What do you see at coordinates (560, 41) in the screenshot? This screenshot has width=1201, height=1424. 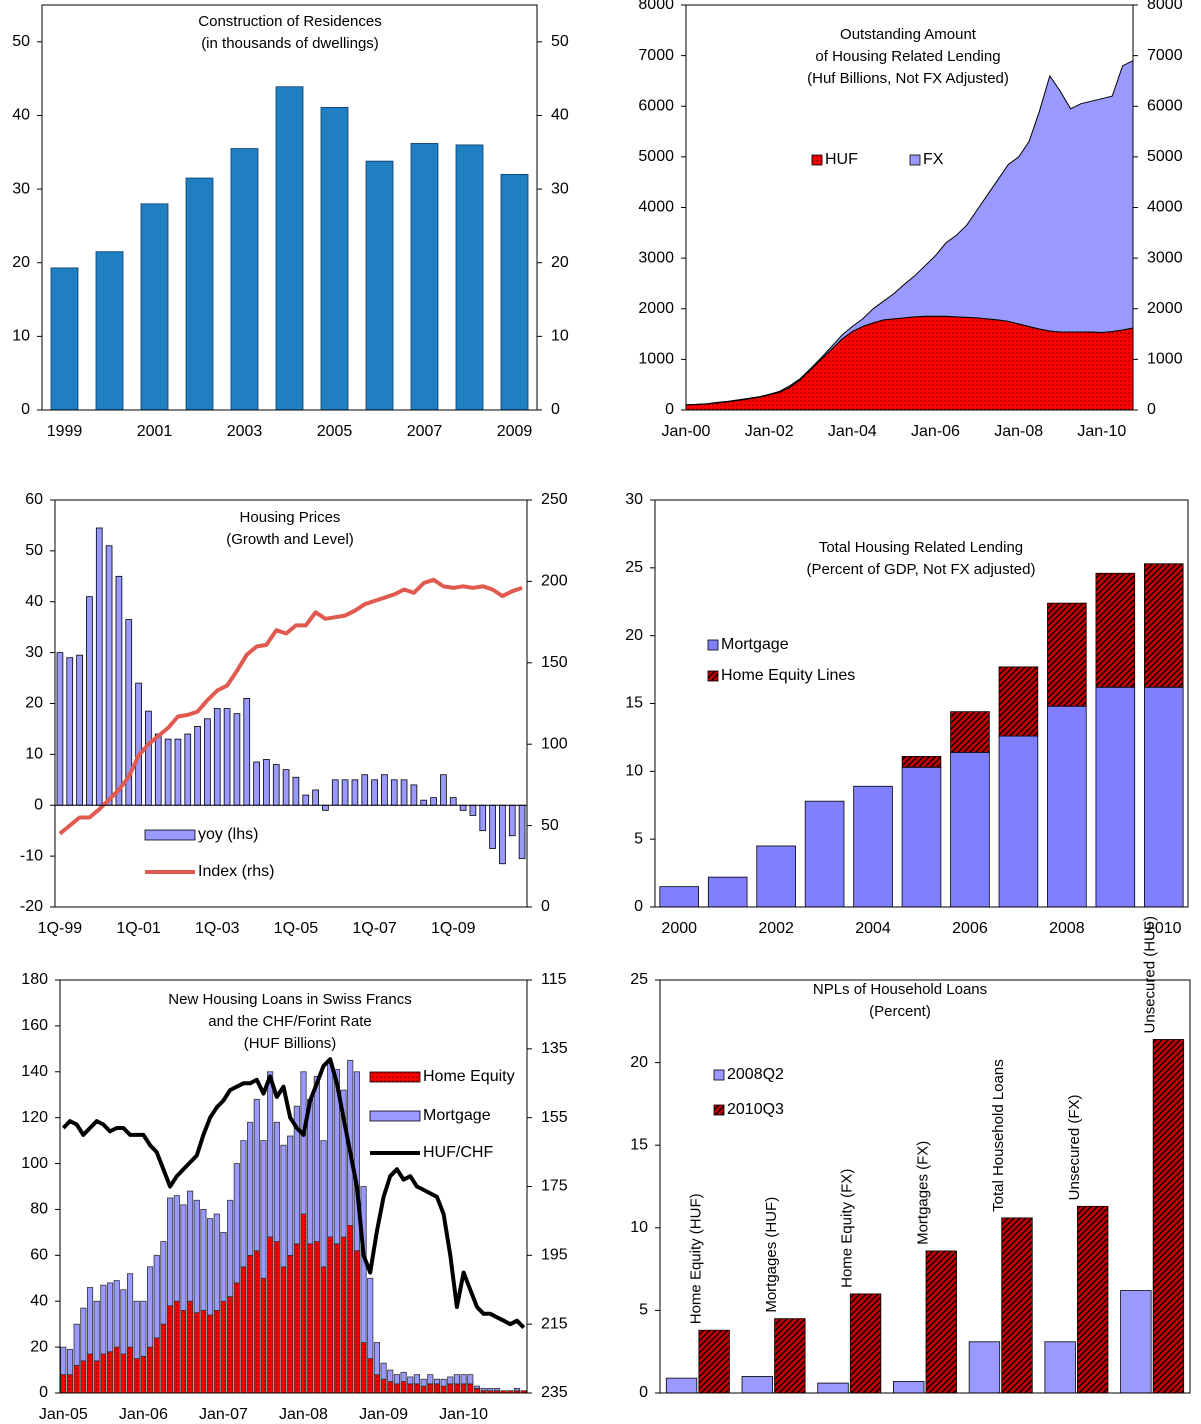 I see `y2-tick-label: 50` at bounding box center [560, 41].